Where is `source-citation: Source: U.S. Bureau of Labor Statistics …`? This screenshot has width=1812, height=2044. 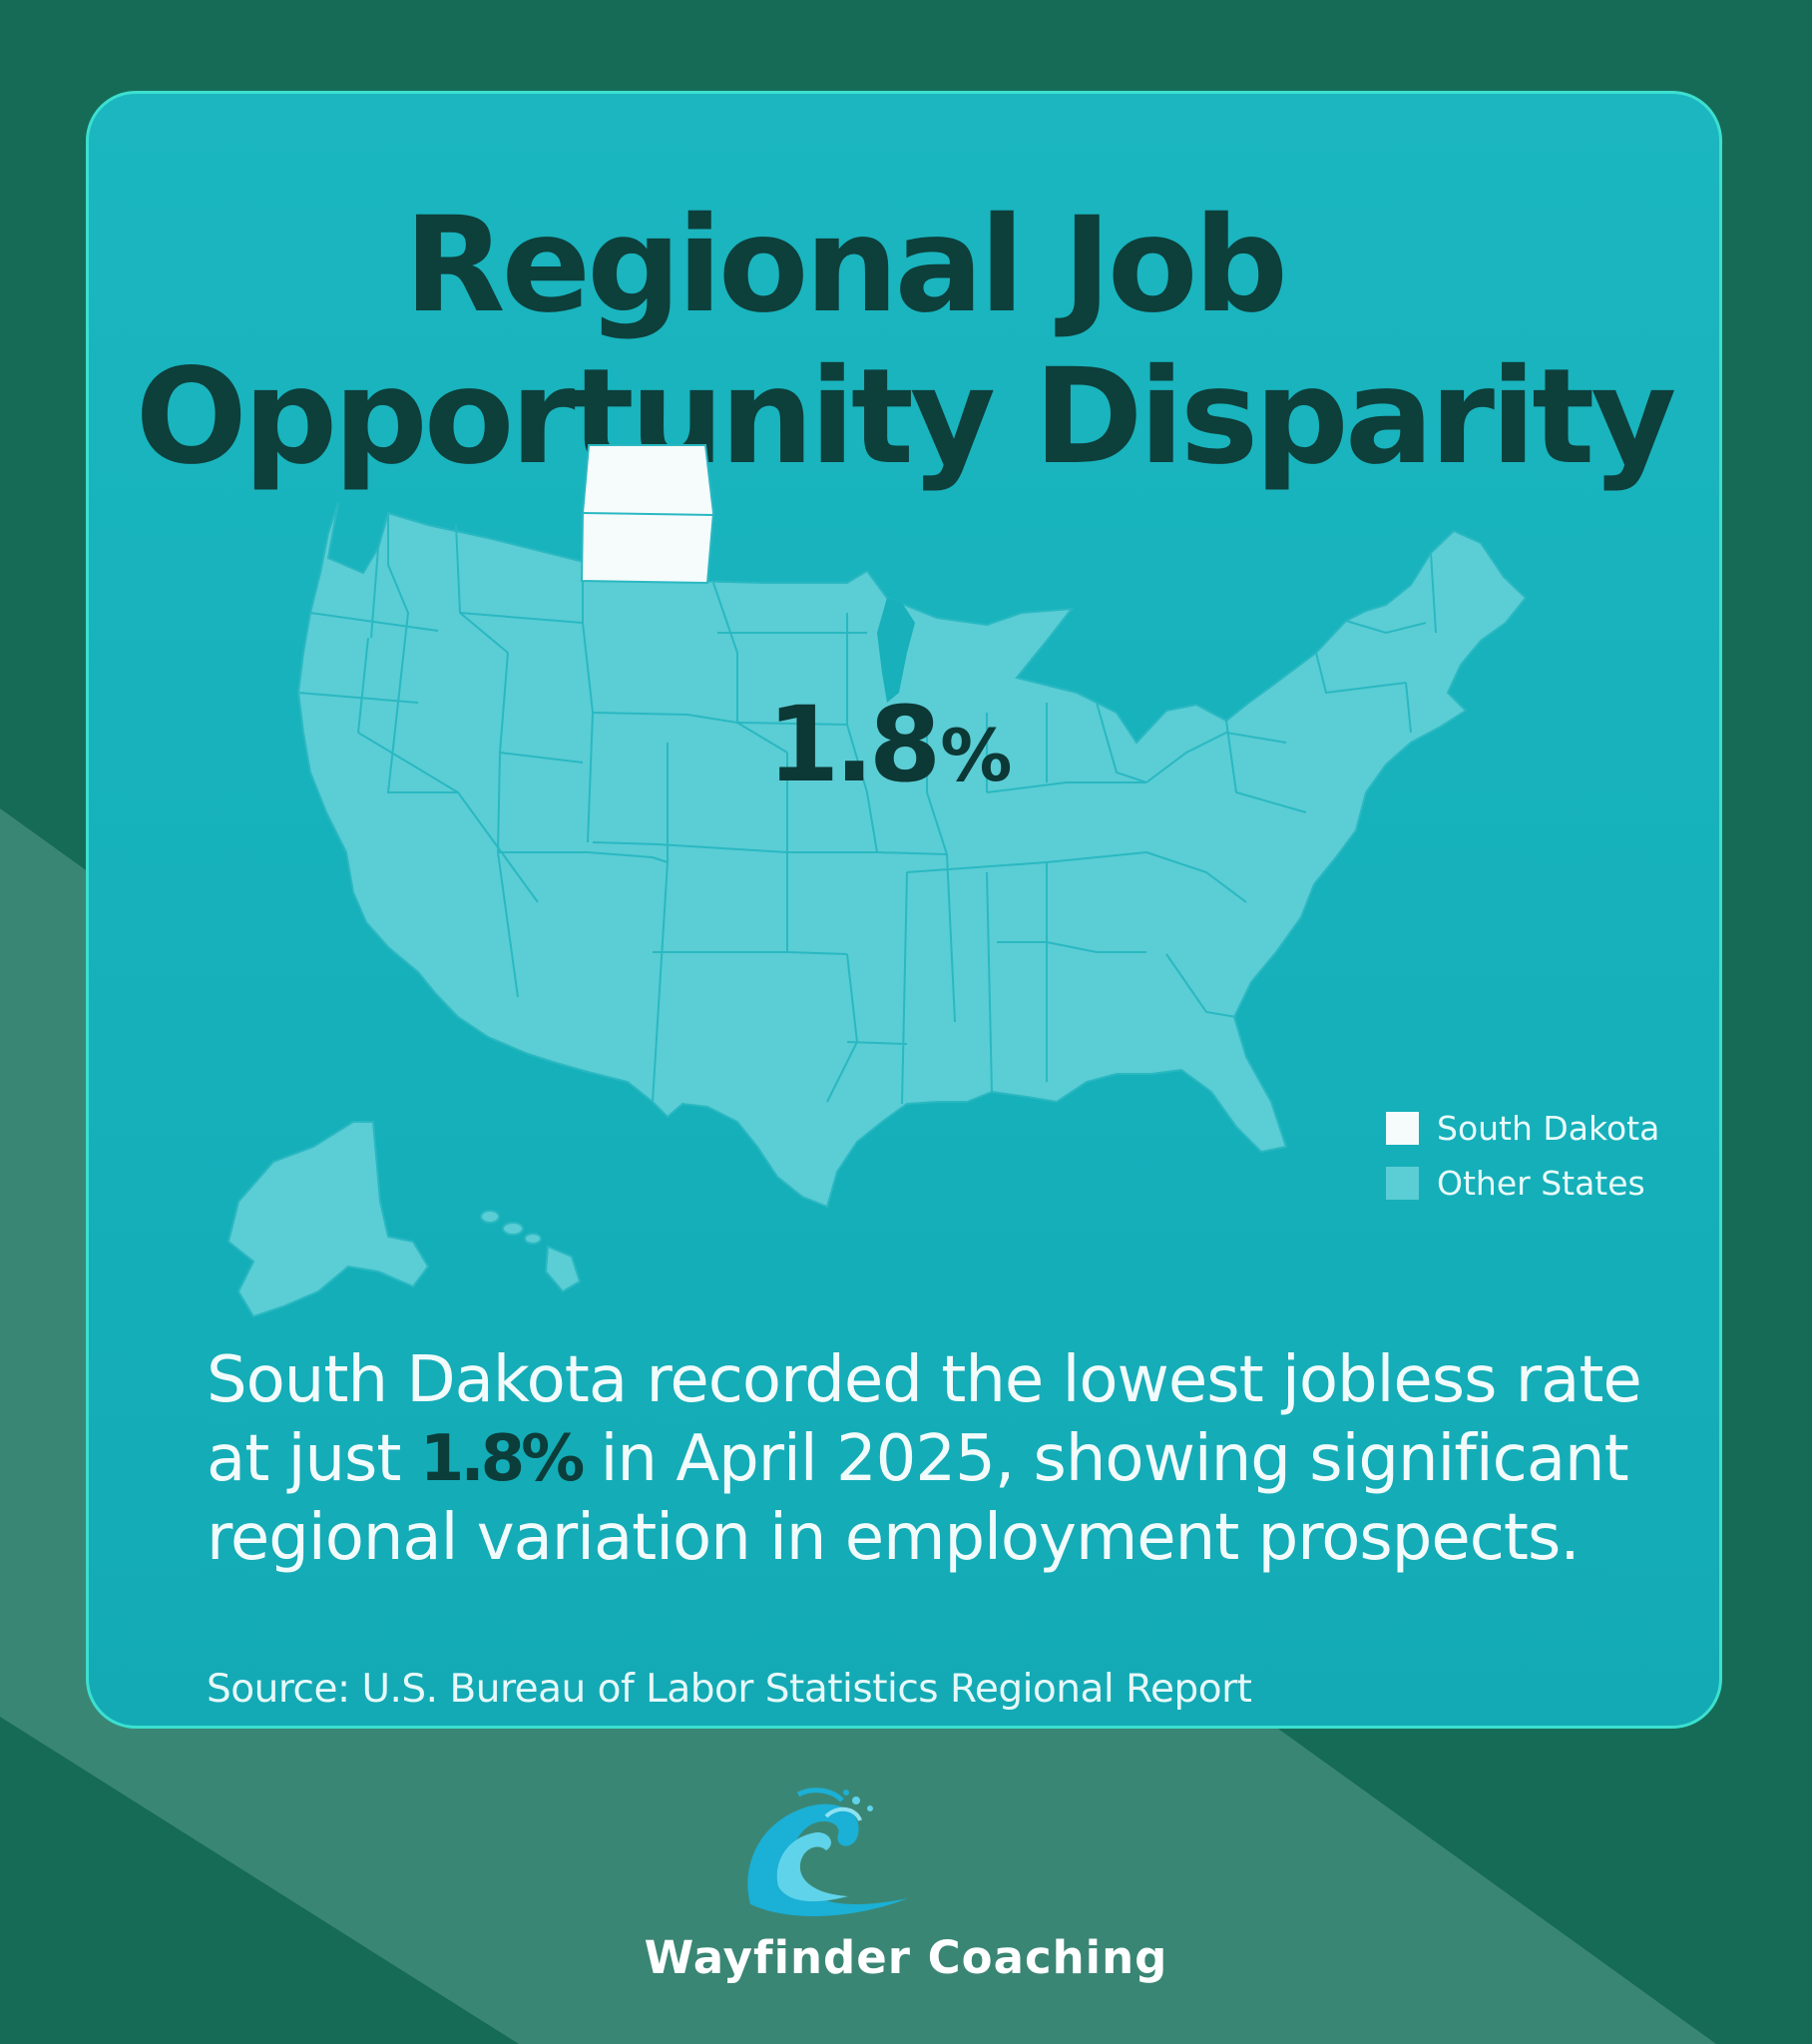
source-citation: Source: U.S. Bureau of Labor Statistics … is located at coordinates (729, 1689).